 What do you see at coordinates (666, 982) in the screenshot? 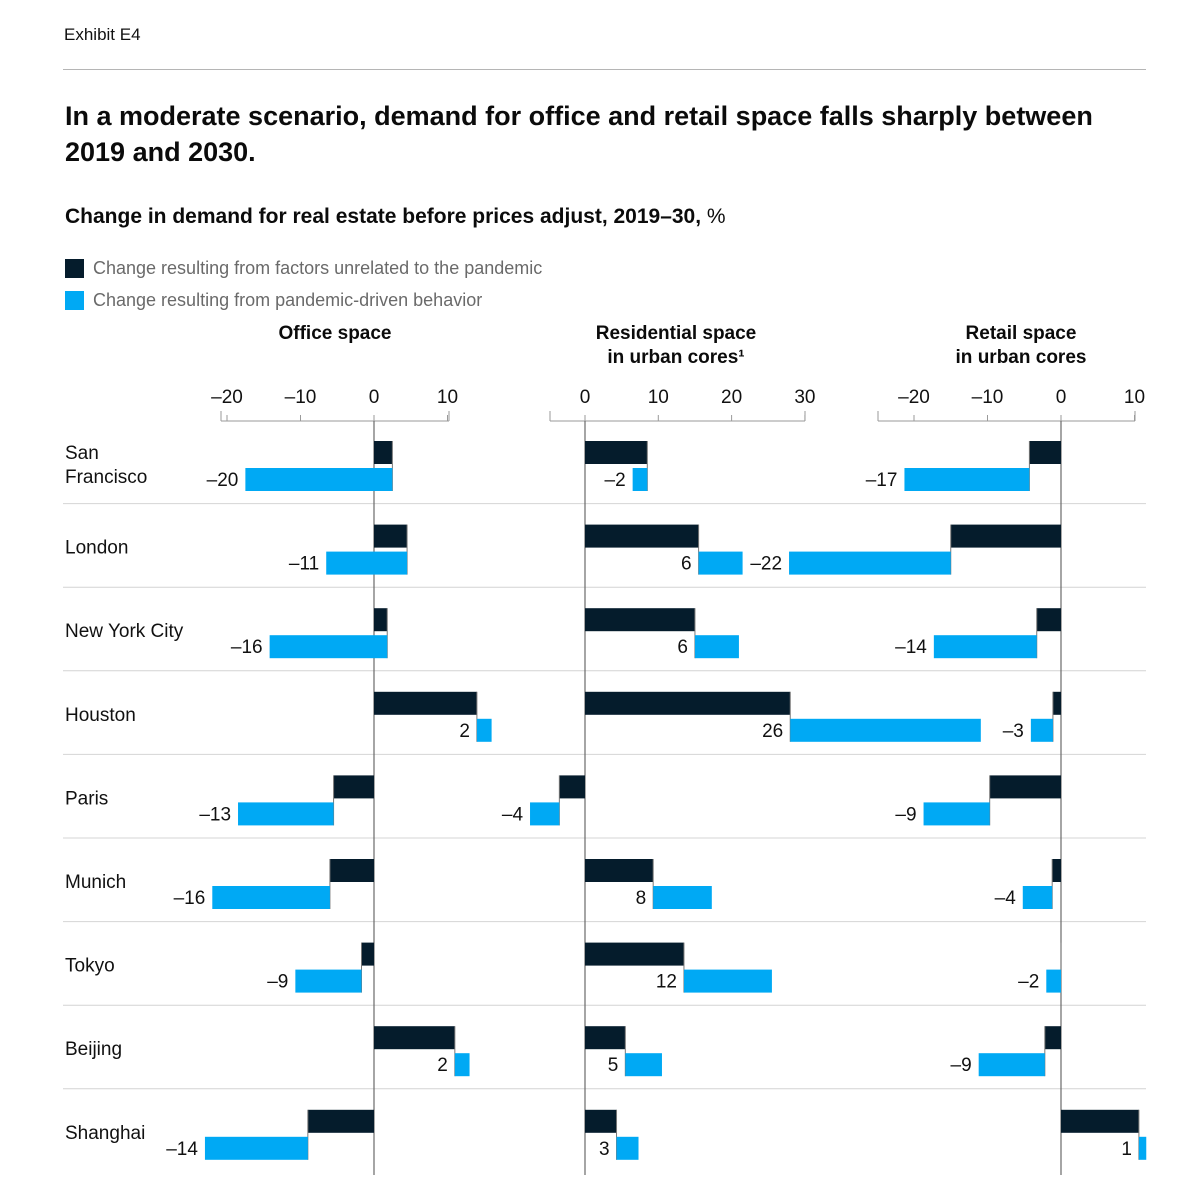
I see `bar-value-label: 12` at bounding box center [666, 982].